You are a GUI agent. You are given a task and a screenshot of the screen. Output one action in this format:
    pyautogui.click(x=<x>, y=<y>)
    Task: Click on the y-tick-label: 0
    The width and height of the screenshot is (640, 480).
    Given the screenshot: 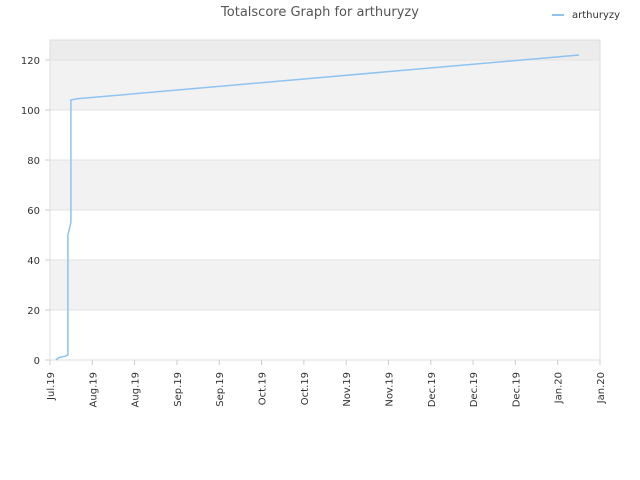 What is the action you would take?
    pyautogui.click(x=37, y=361)
    